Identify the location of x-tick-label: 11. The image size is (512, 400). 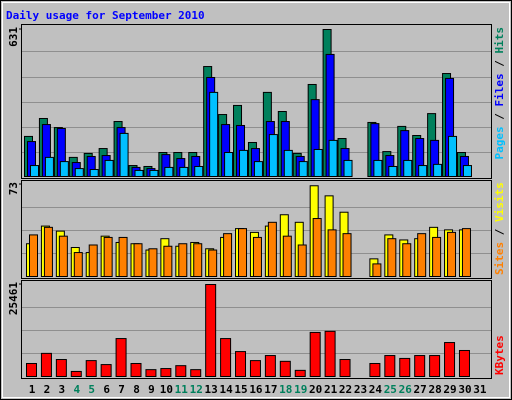
(182, 389).